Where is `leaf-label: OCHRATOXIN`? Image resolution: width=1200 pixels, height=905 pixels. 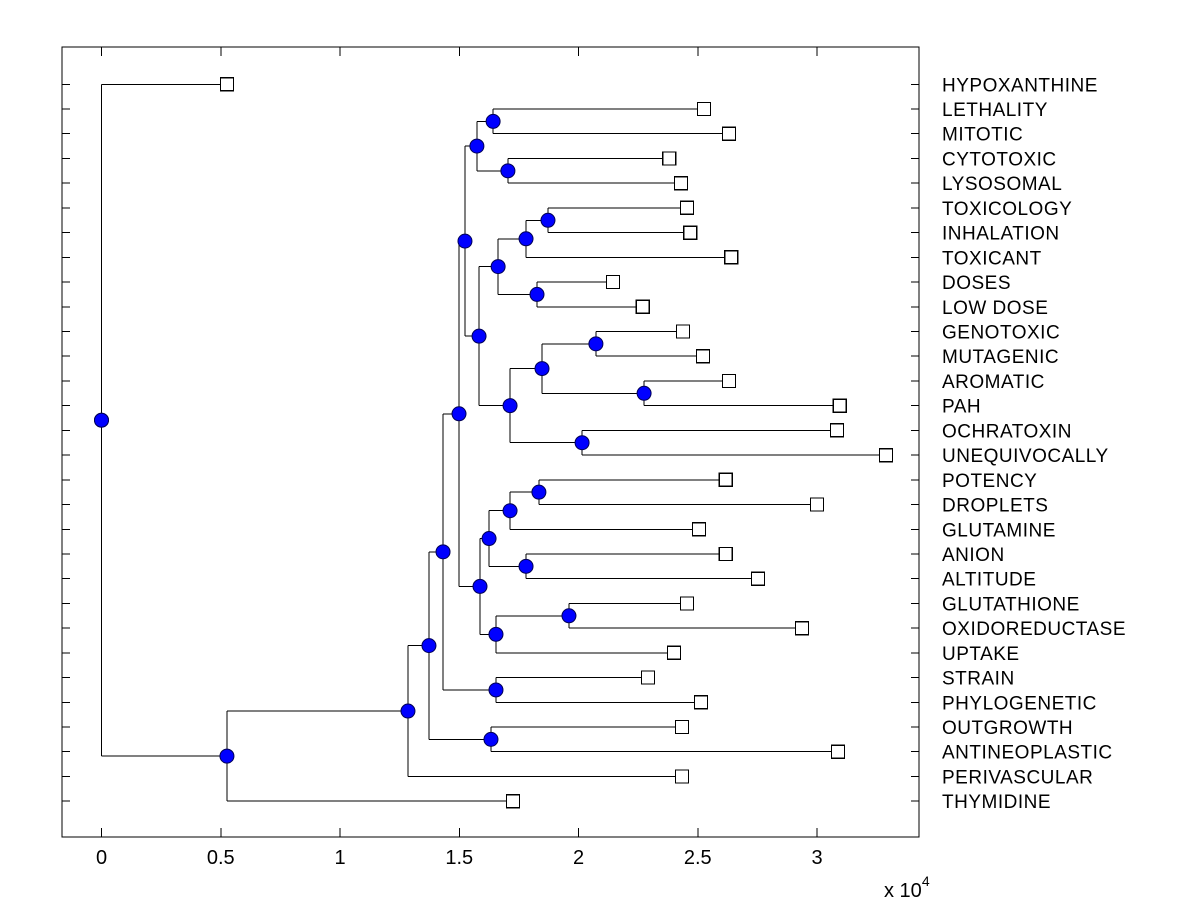 leaf-label: OCHRATOXIN is located at coordinates (1007, 431).